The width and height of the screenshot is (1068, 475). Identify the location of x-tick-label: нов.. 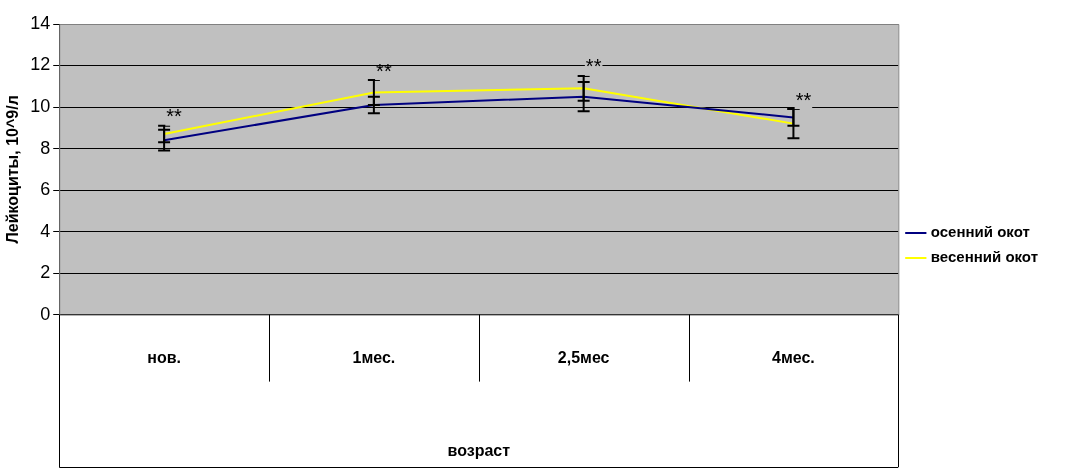
(164, 357).